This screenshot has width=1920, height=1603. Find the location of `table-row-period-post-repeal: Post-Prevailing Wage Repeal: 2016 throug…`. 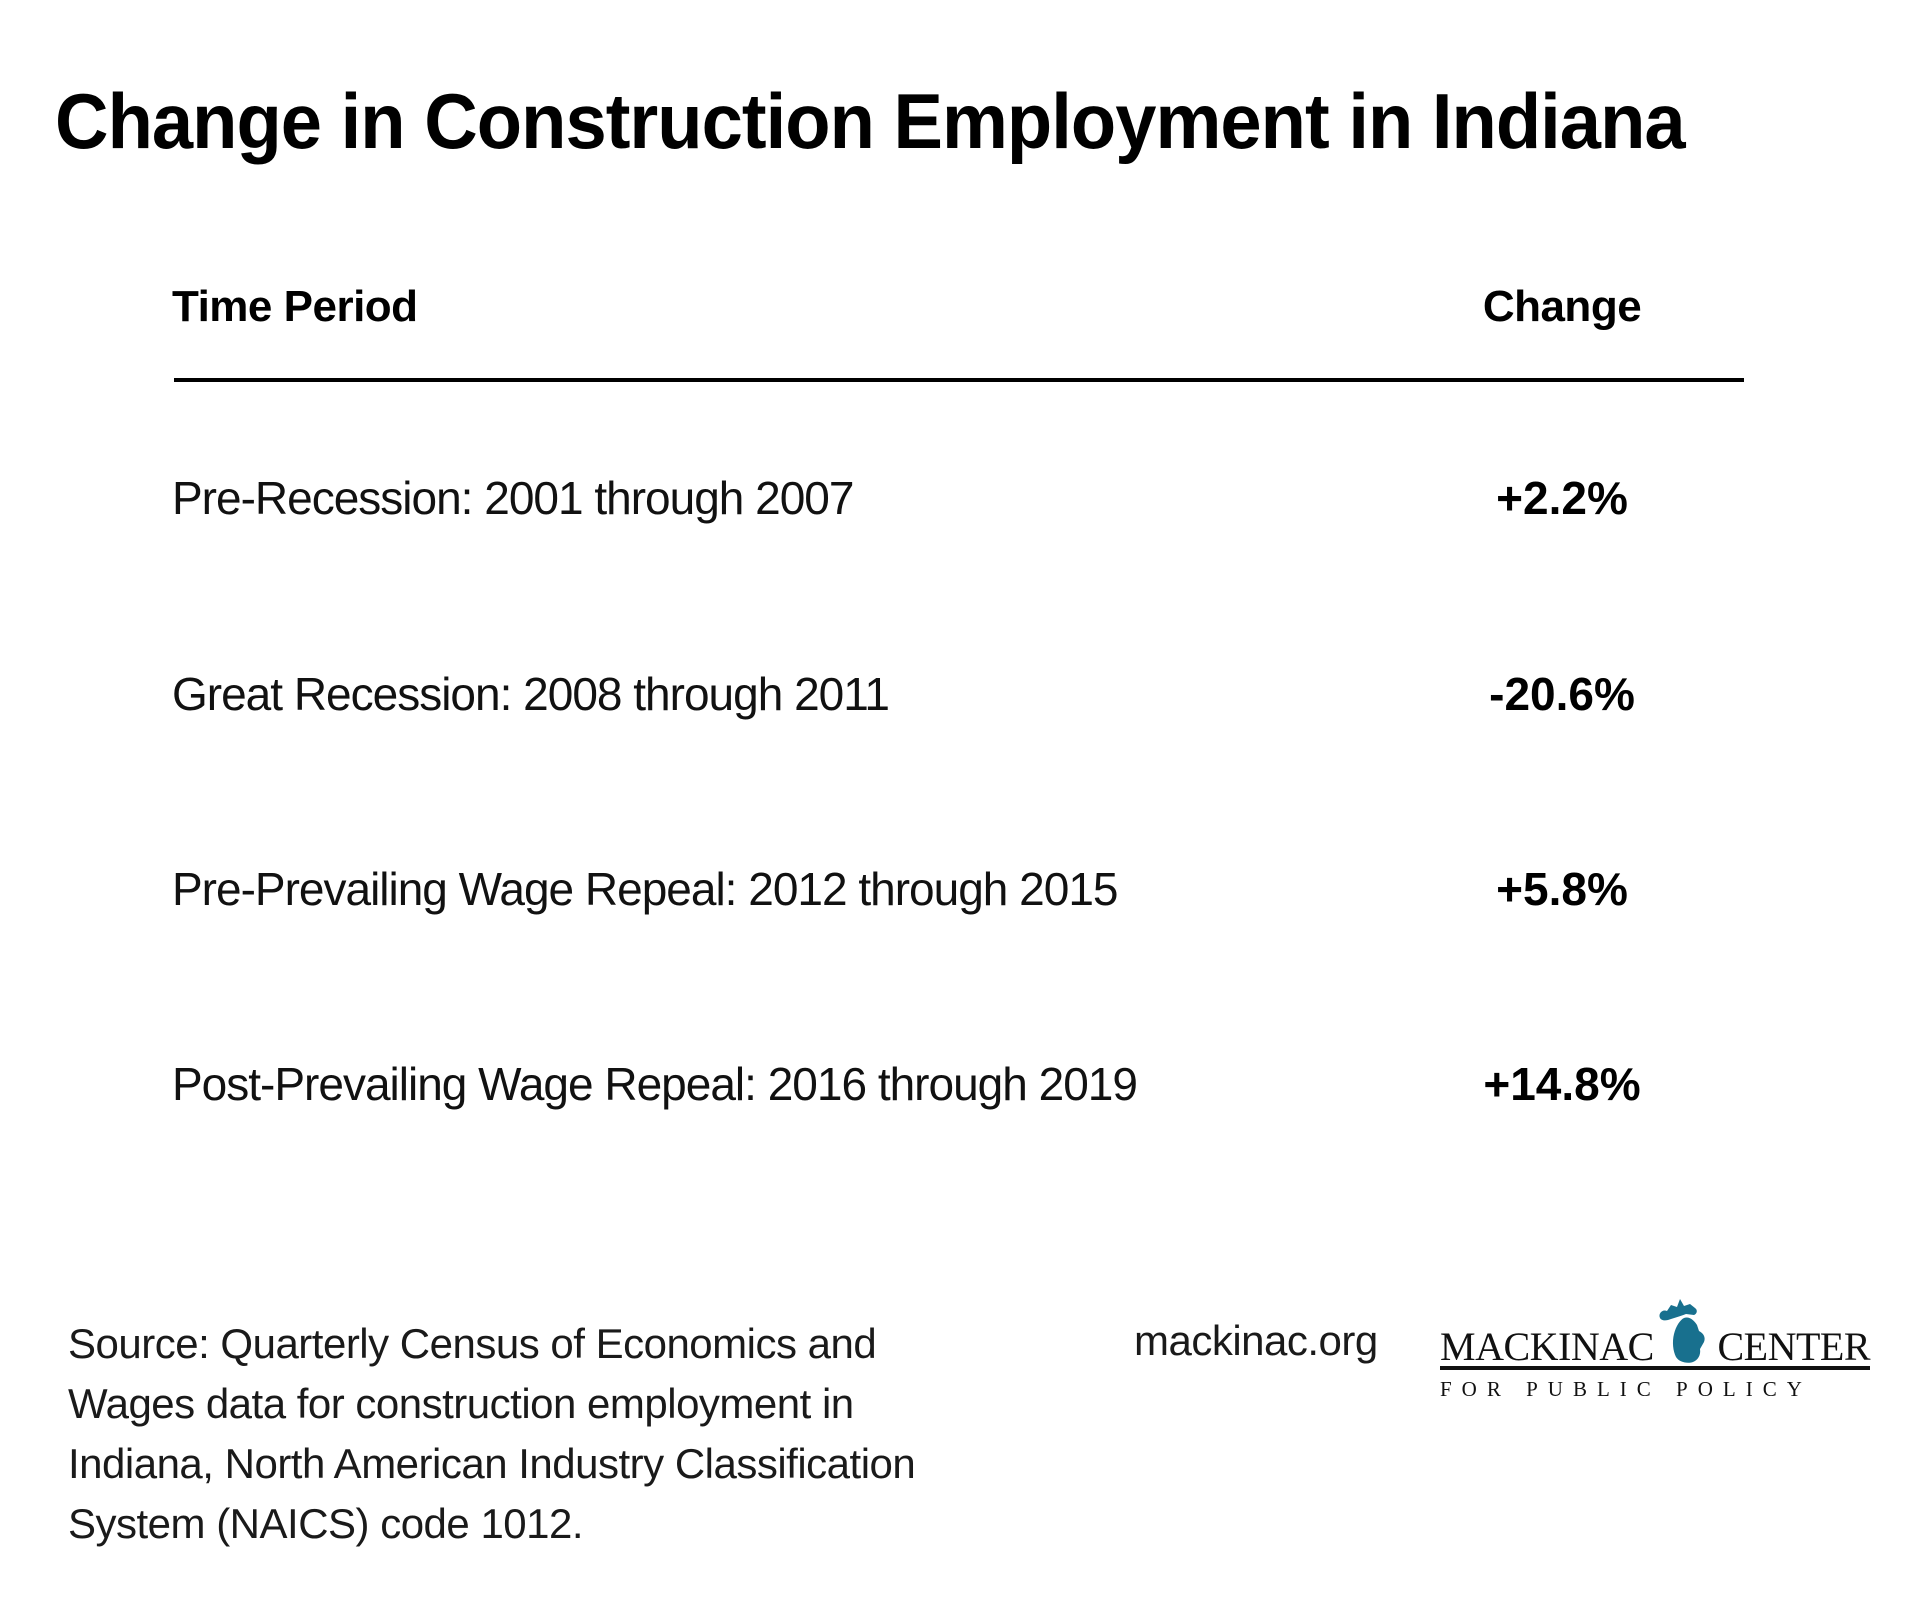

table-row-period-post-repeal: Post-Prevailing Wage Repeal: 2016 throug… is located at coordinates (655, 1084).